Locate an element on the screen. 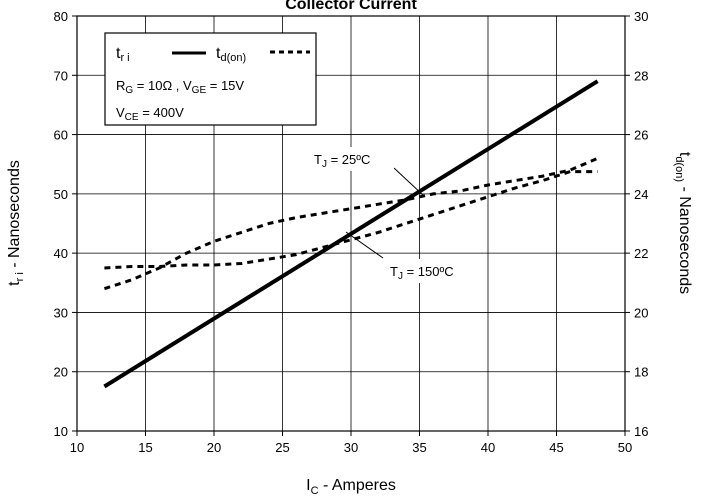 The image size is (704, 498). legend-label-tri: tr i is located at coordinates (123, 54).